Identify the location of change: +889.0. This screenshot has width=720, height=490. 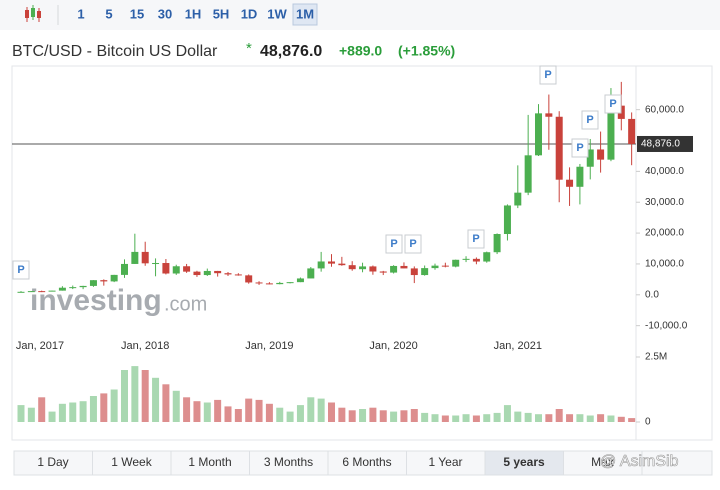
(360, 51).